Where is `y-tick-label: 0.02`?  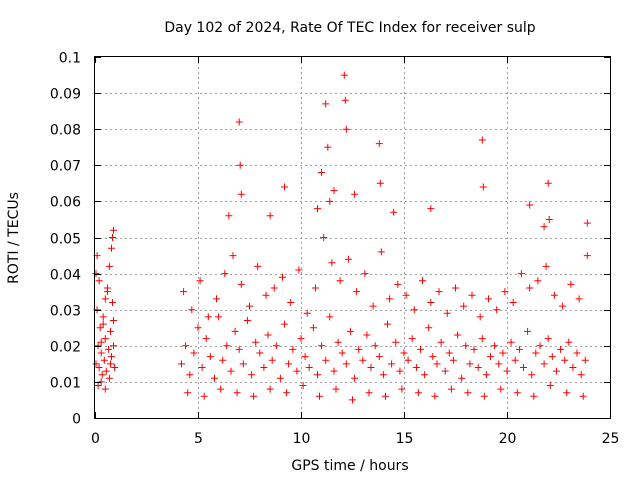
y-tick-label: 0.02 is located at coordinates (65, 348).